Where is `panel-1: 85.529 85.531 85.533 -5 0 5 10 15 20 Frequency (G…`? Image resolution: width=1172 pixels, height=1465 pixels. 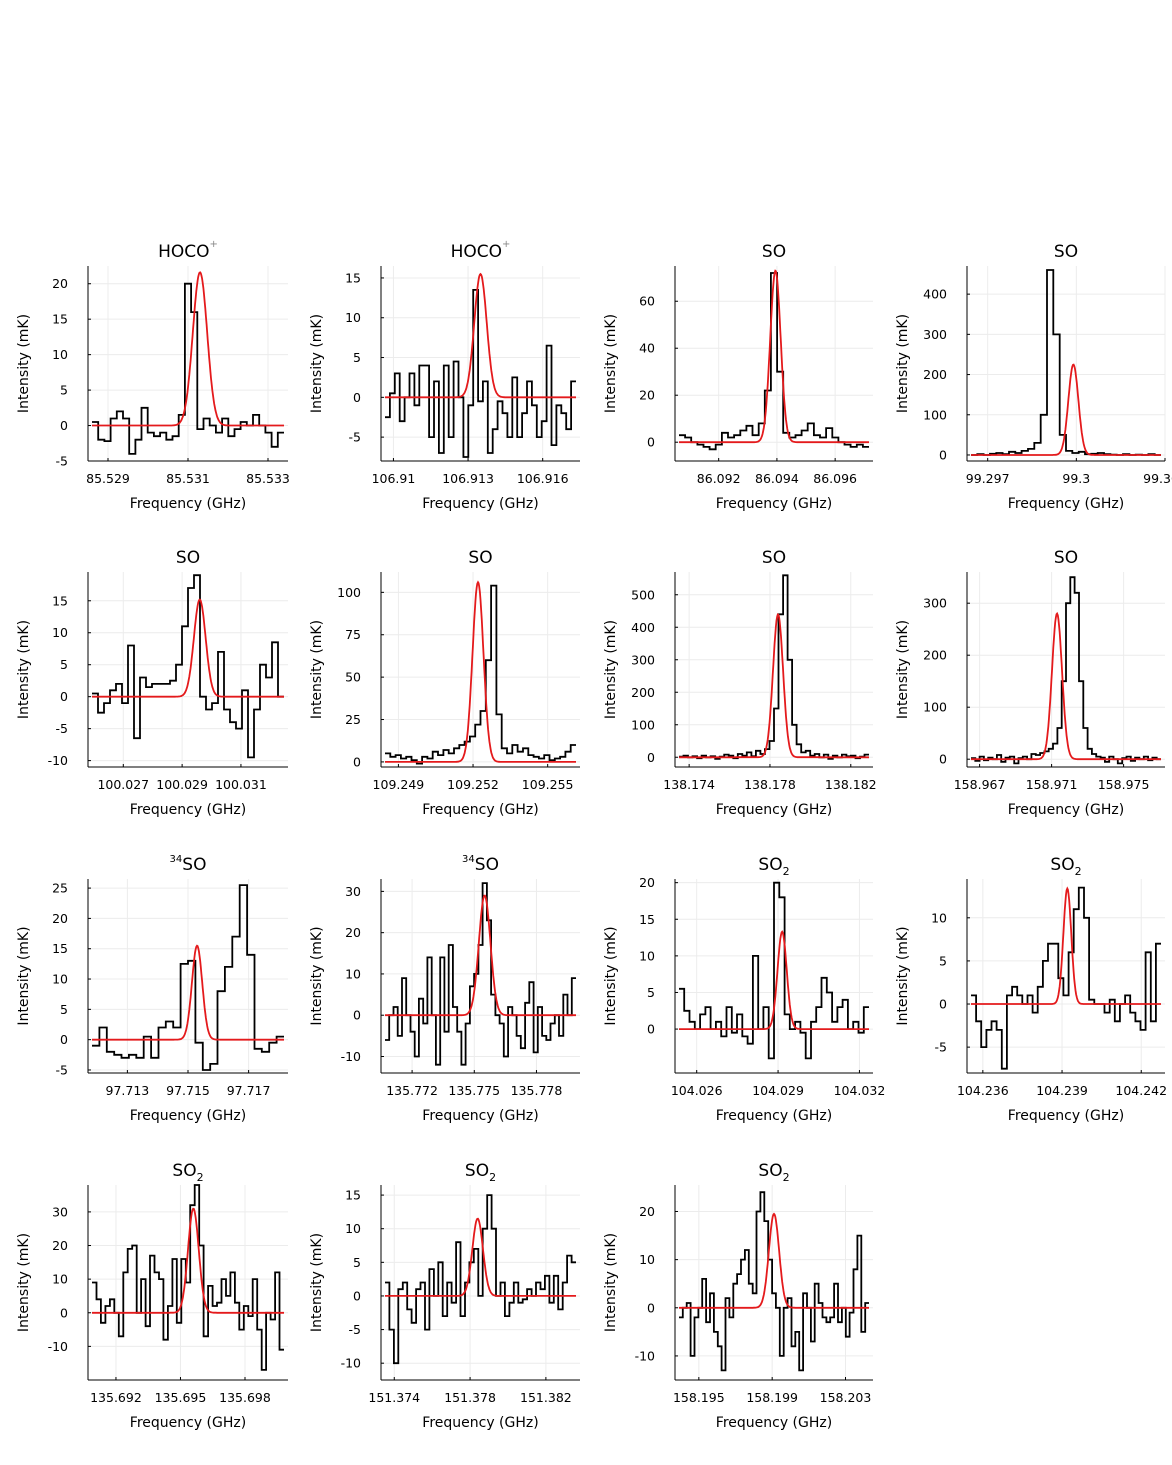 panel-1: 85.529 85.531 85.533 -5 0 5 10 15 20 Frequency (G… is located at coordinates (153, 375).